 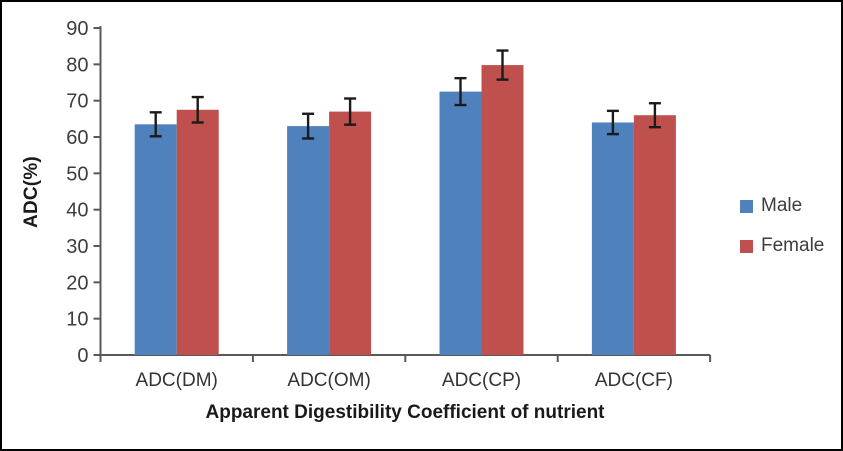 What do you see at coordinates (350, 233) in the screenshot?
I see `bar-female-adcom` at bounding box center [350, 233].